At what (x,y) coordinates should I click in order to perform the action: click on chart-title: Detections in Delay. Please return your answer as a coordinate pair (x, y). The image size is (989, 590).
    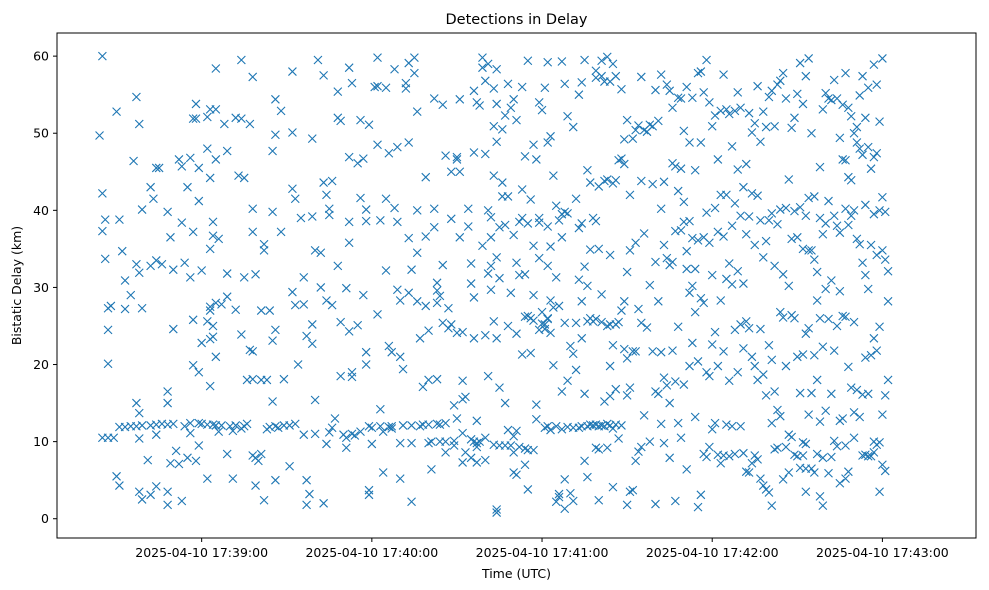
    Looking at the image, I should click on (516, 20).